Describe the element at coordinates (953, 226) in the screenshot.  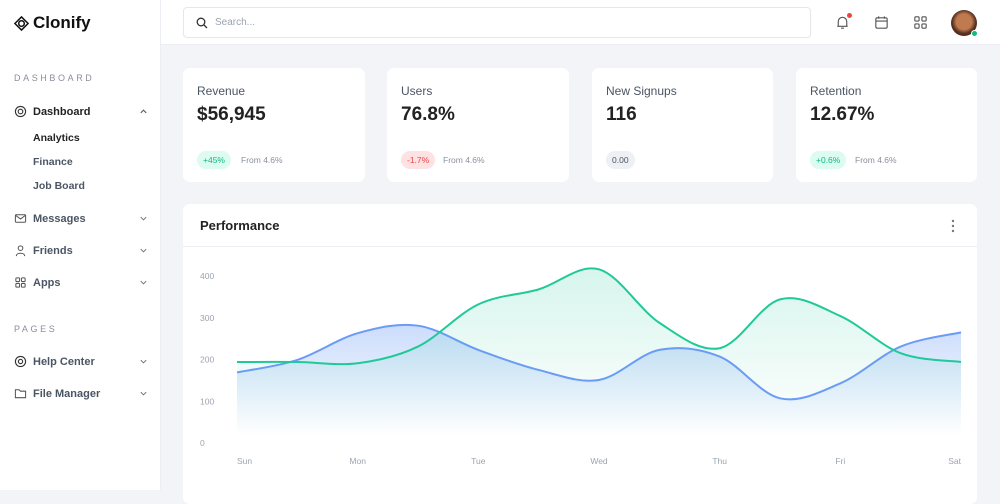
I see `more-options-icon` at that location.